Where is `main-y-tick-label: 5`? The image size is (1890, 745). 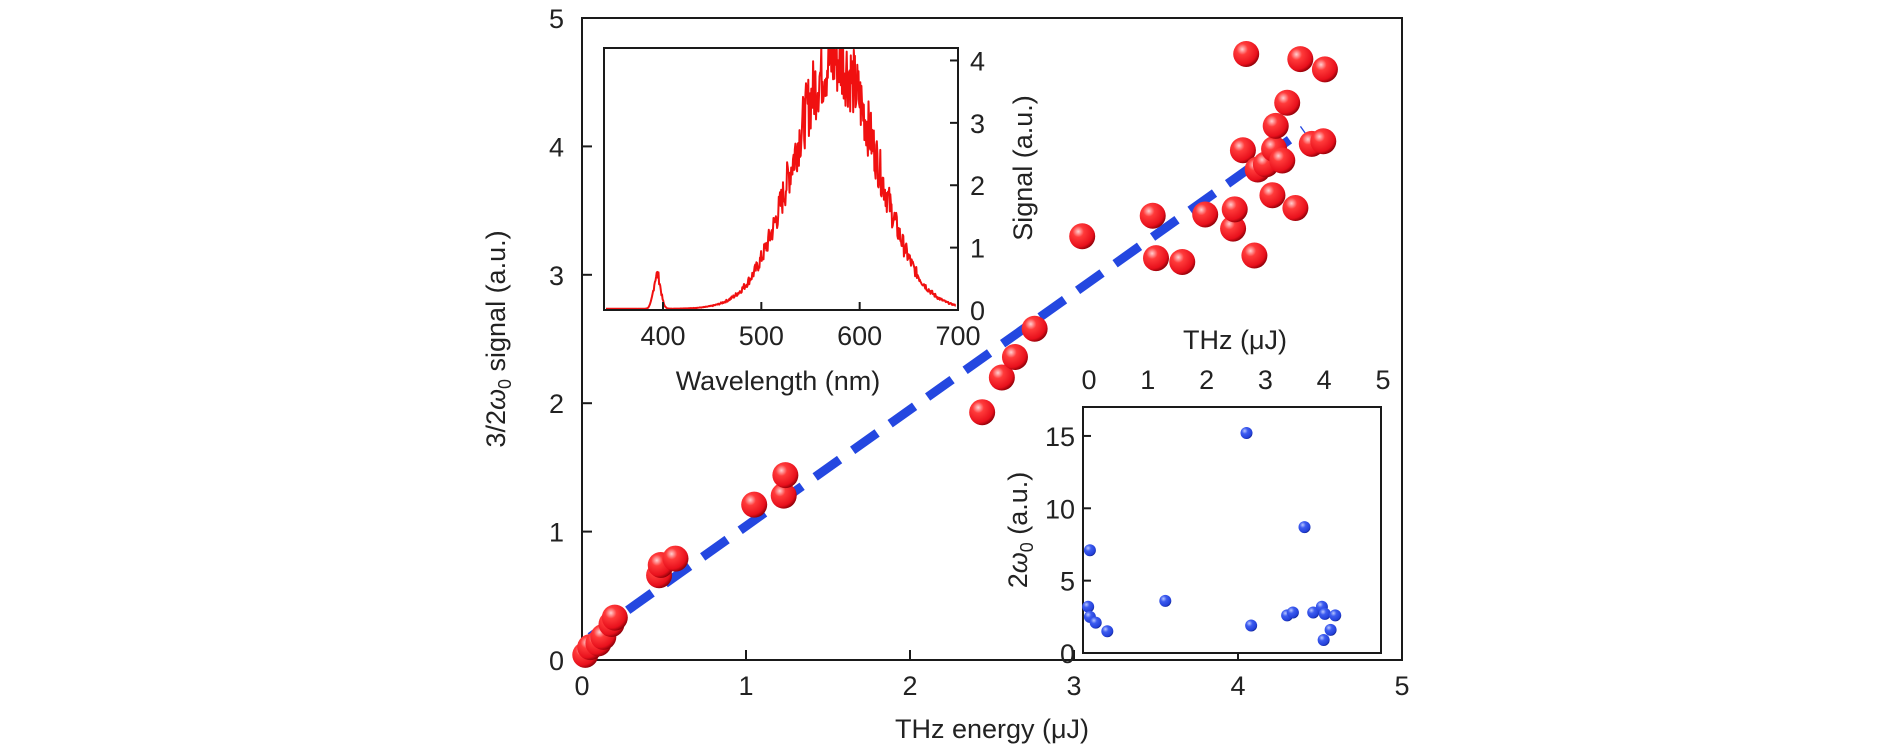
main-y-tick-label: 5 is located at coordinates (556, 19).